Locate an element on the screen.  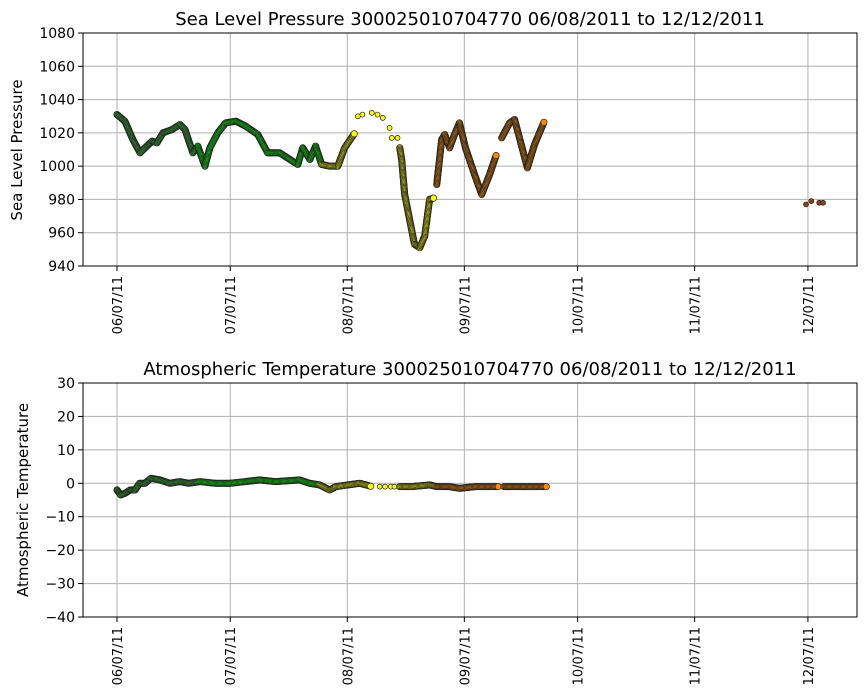
y-tick-label: −10 is located at coordinates (60, 518).